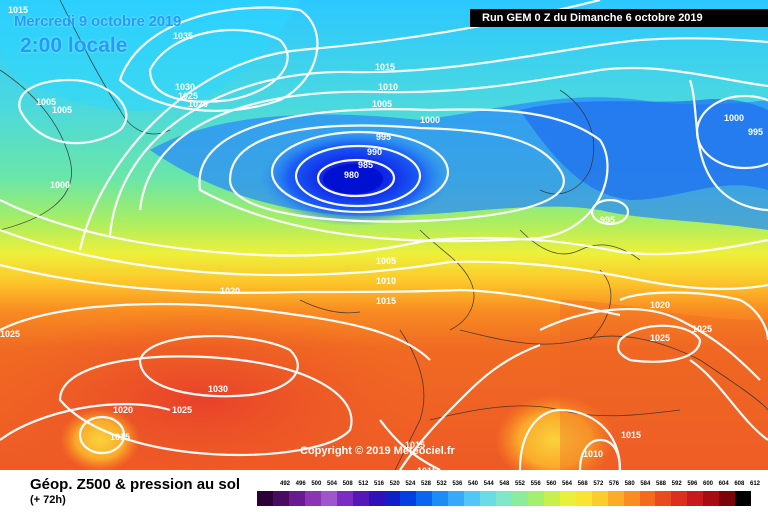  I want to click on scale-tick-label: 528, so click(426, 484).